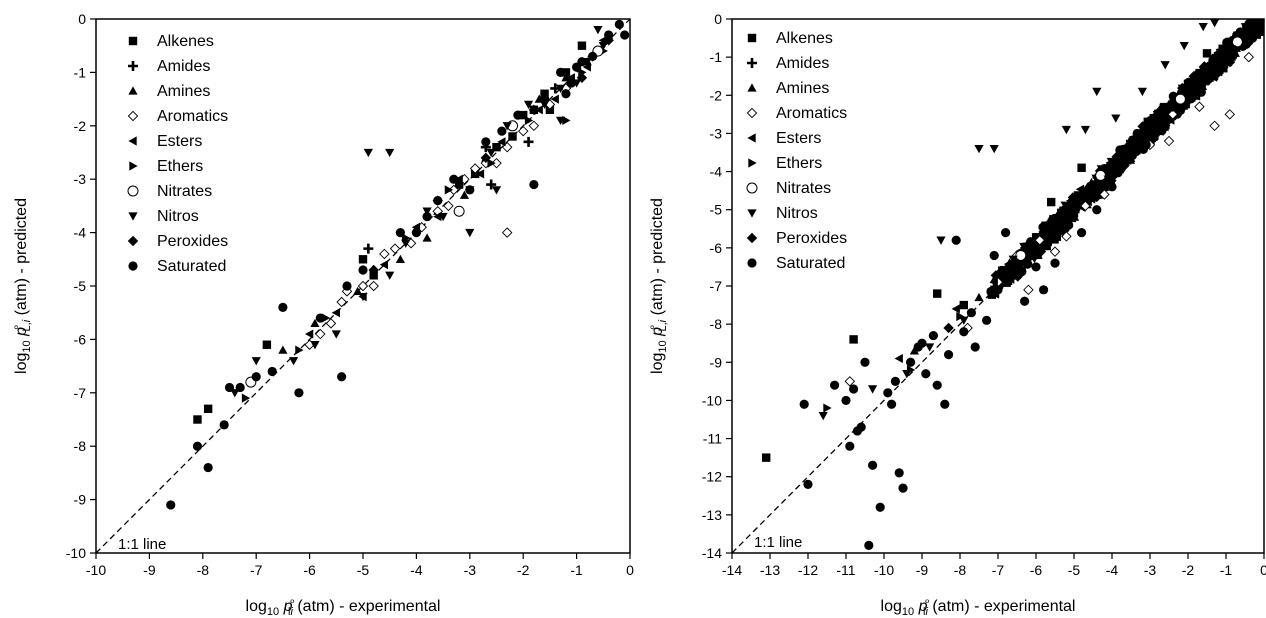 The image size is (1266, 618). What do you see at coordinates (1161, 118) in the screenshot?
I see `point-ethers` at bounding box center [1161, 118].